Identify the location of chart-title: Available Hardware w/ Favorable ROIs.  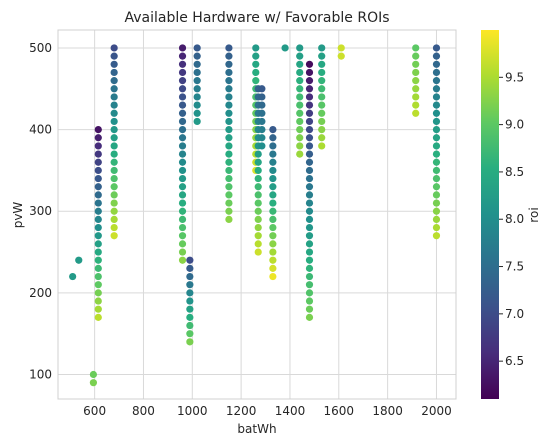
(256, 18).